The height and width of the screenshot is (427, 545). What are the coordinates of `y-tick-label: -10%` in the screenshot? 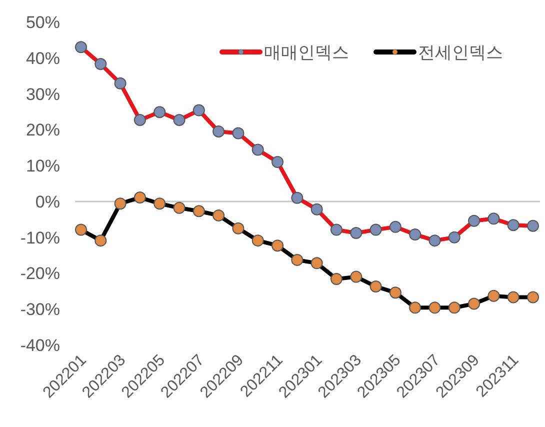 It's located at (40, 238).